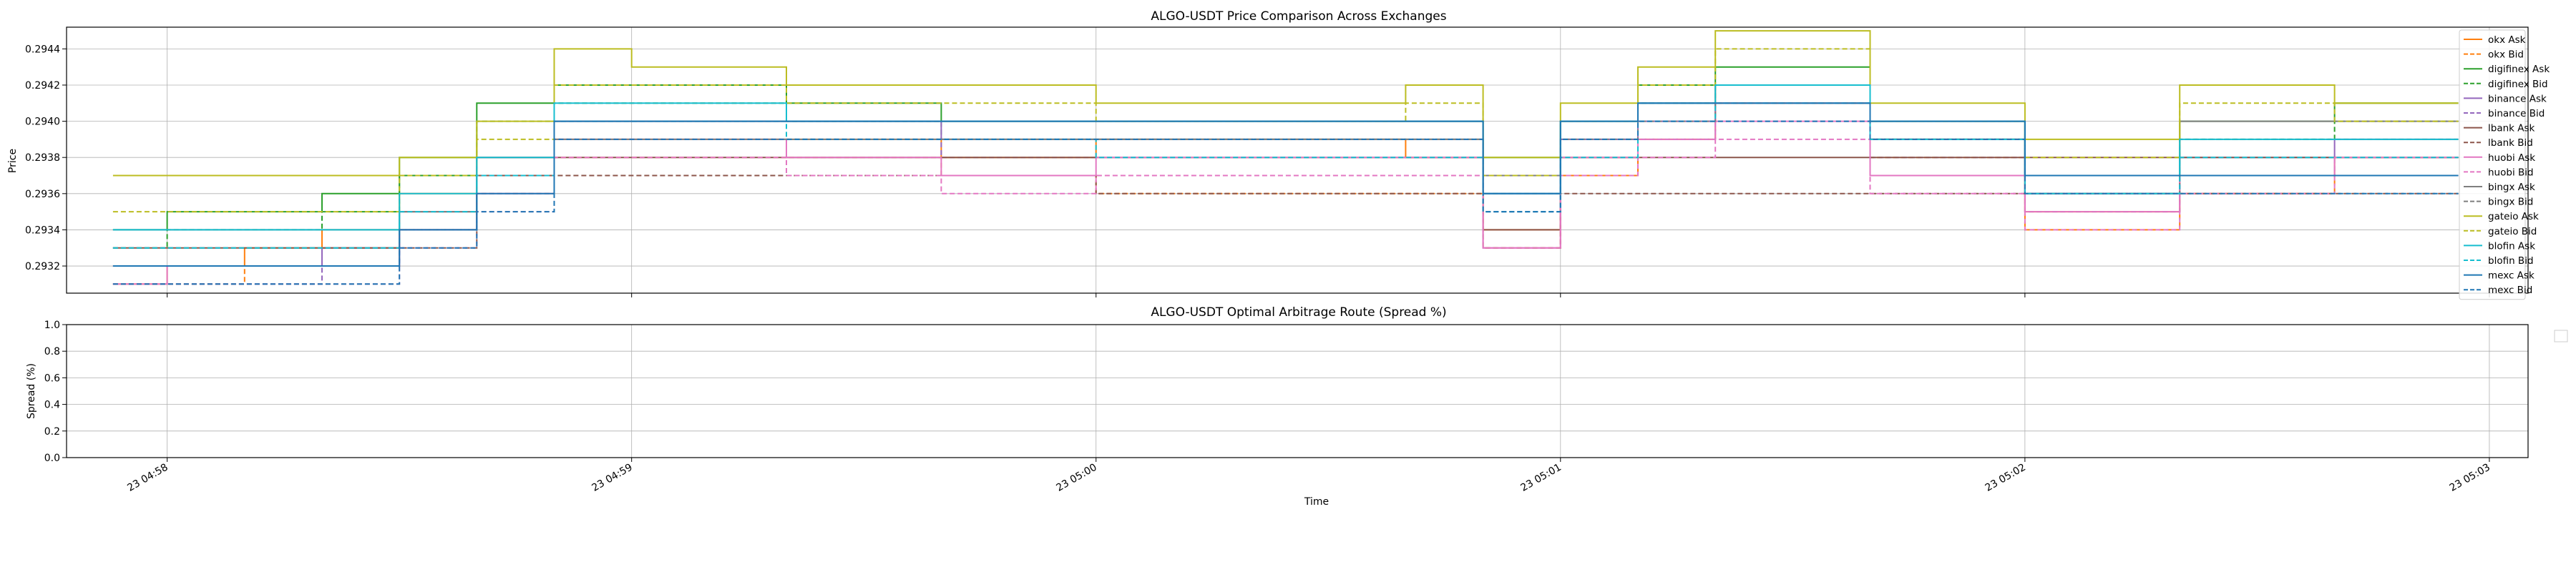 The width and height of the screenshot is (2576, 572). Describe the element at coordinates (2510, 290) in the screenshot. I see `legend-label: mexc Bid` at that location.